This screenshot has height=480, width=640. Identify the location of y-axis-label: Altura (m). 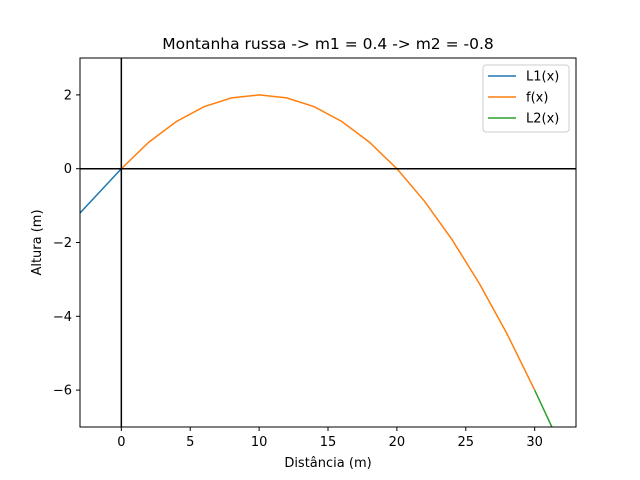
(37, 242).